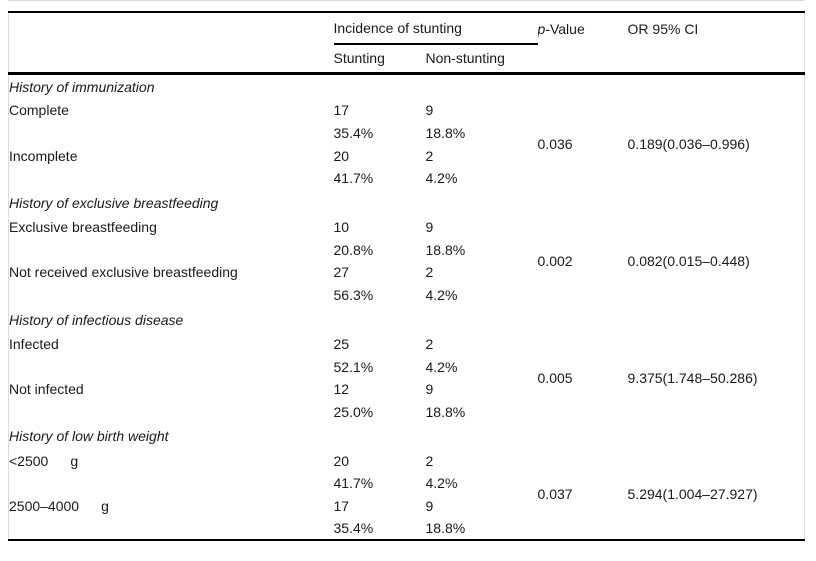 The width and height of the screenshot is (816, 561). I want to click on section-header-row: History of exclusive breastfeeding, so click(407, 203).